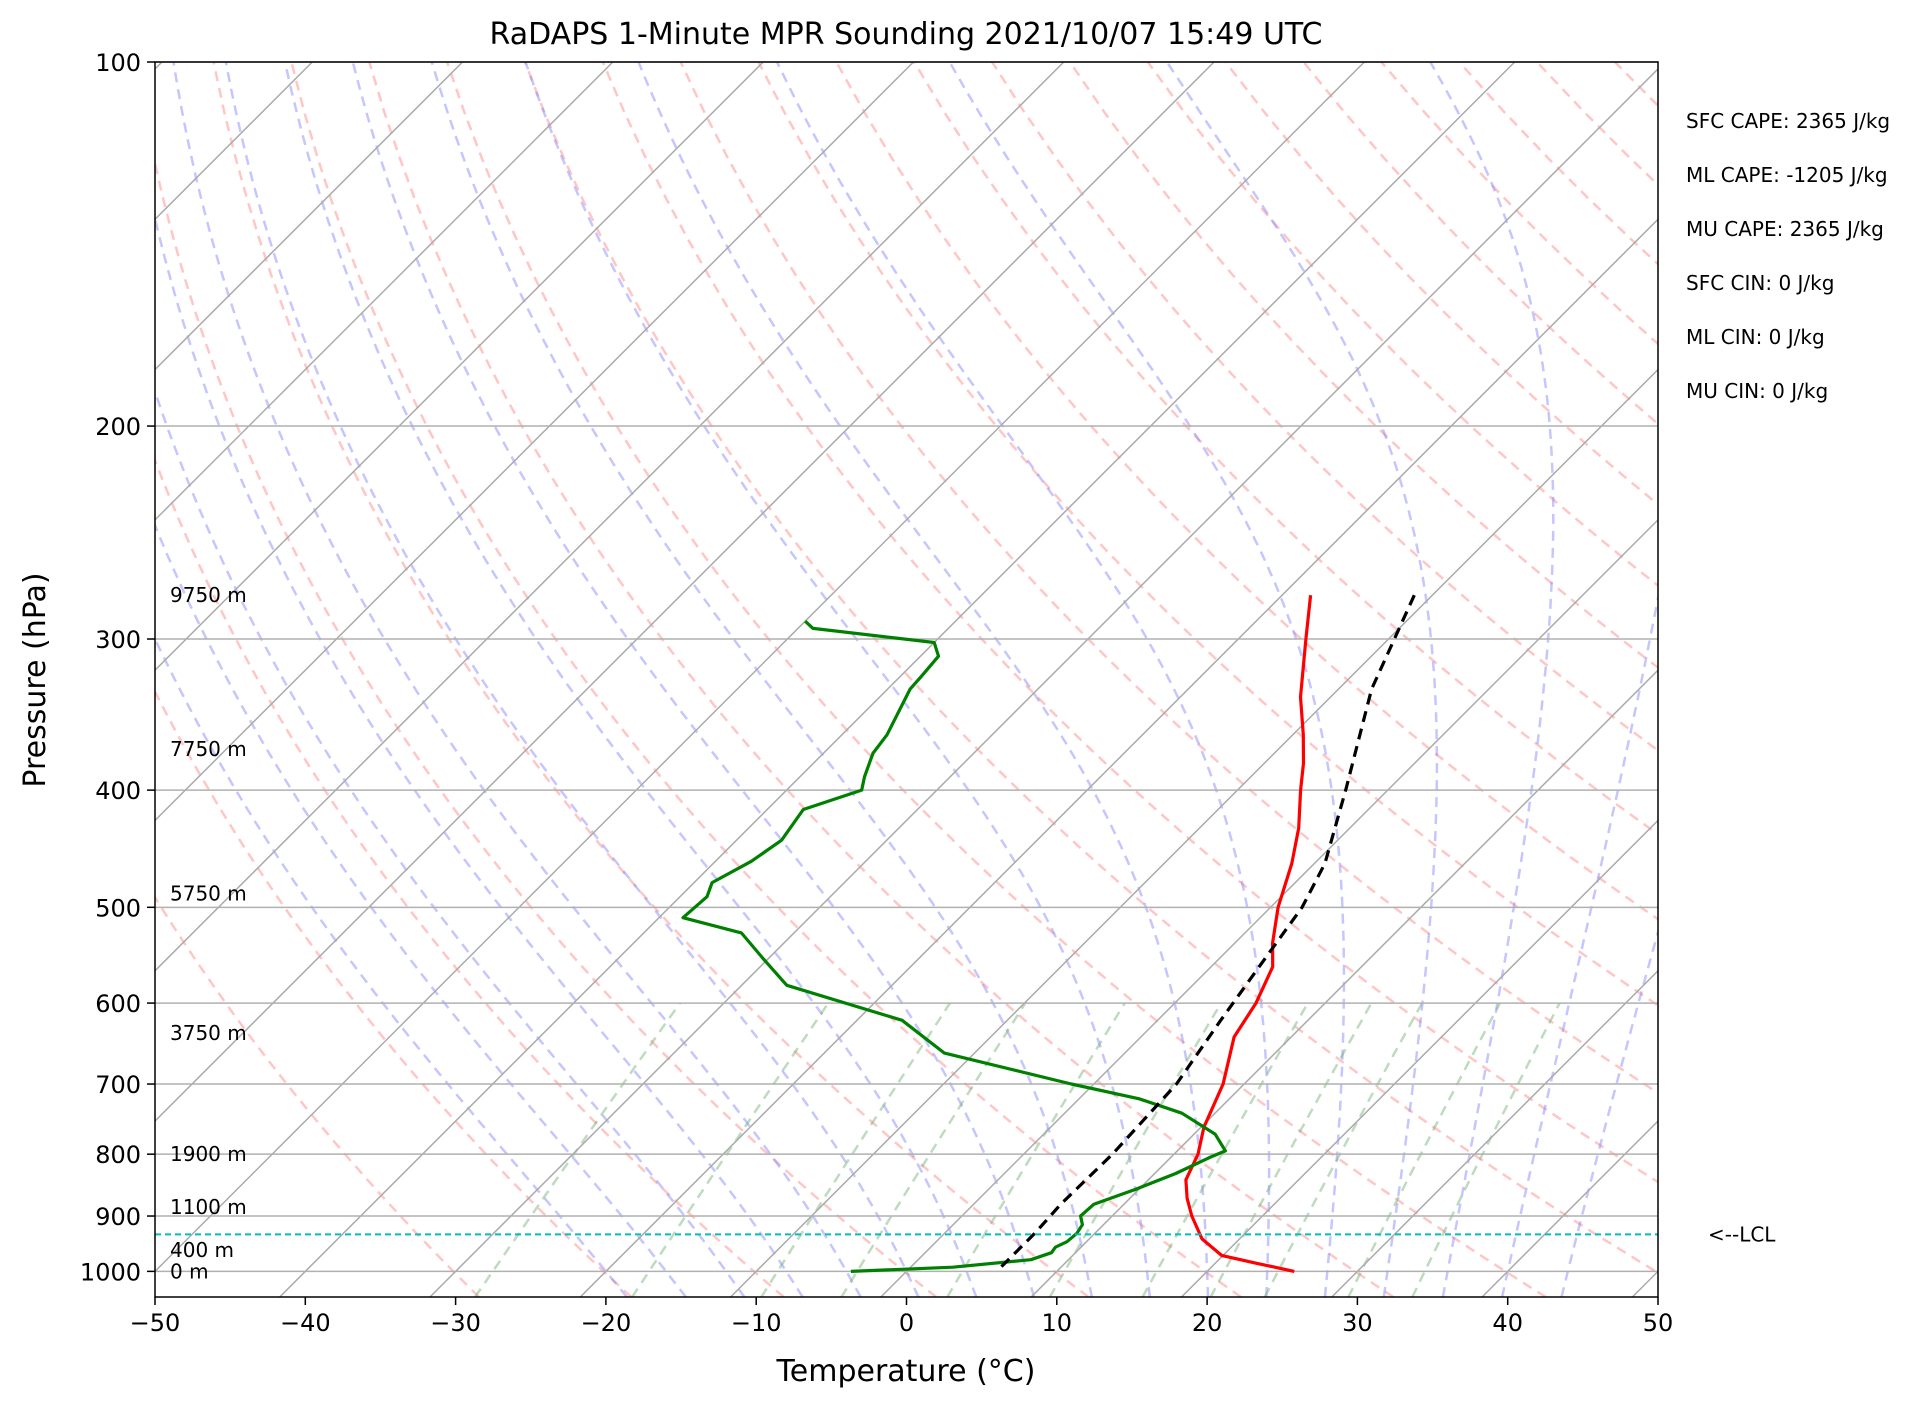  Describe the element at coordinates (118, 1085) in the screenshot. I see `y-tick-label: 700` at that location.